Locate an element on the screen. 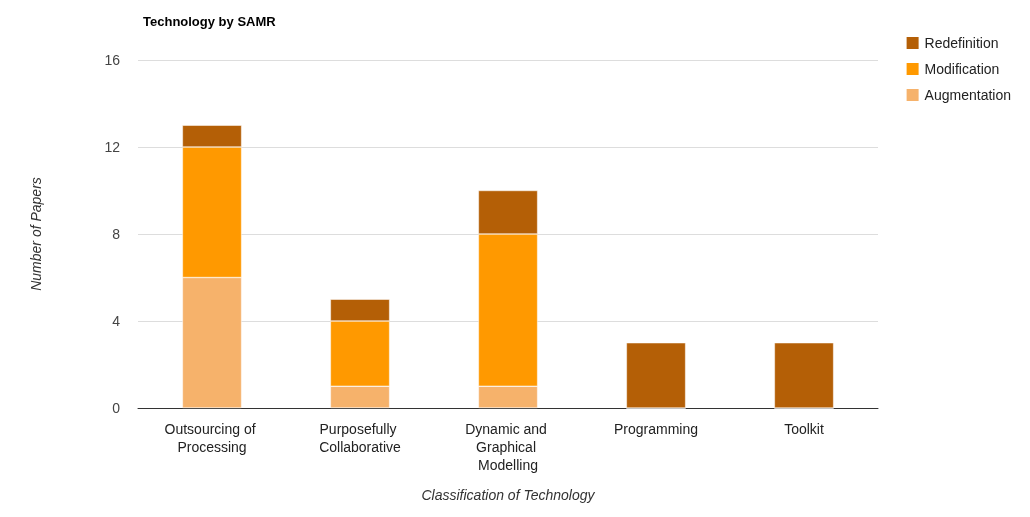 This screenshot has width=1030, height=517. chart-title: Technology by SAMR is located at coordinates (210, 21).